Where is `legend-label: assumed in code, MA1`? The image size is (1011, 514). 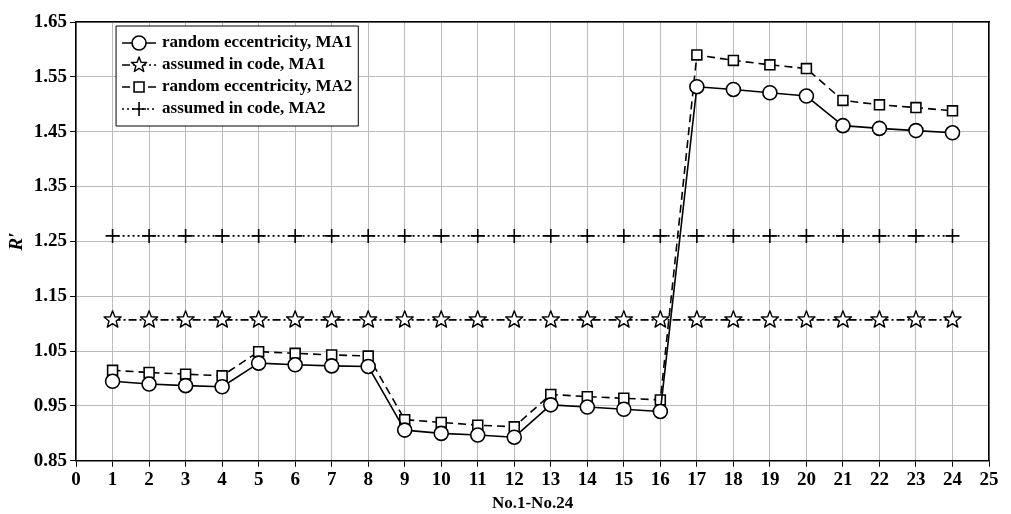
legend-label: assumed in code, MA1 is located at coordinates (244, 64).